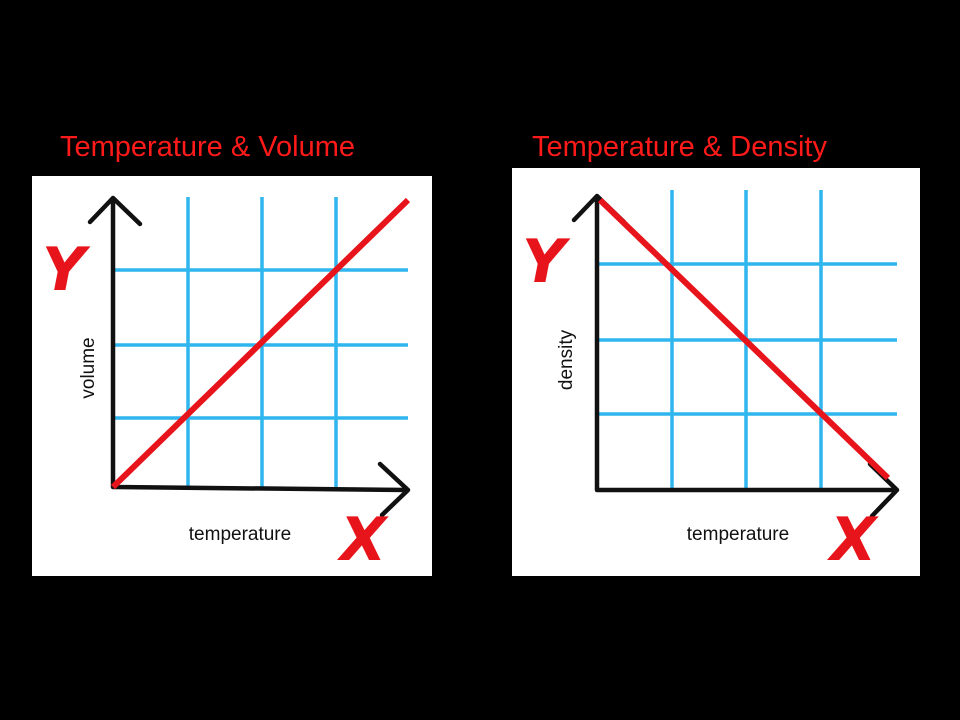  Describe the element at coordinates (566, 359) in the screenshot. I see `y-label: density` at that location.